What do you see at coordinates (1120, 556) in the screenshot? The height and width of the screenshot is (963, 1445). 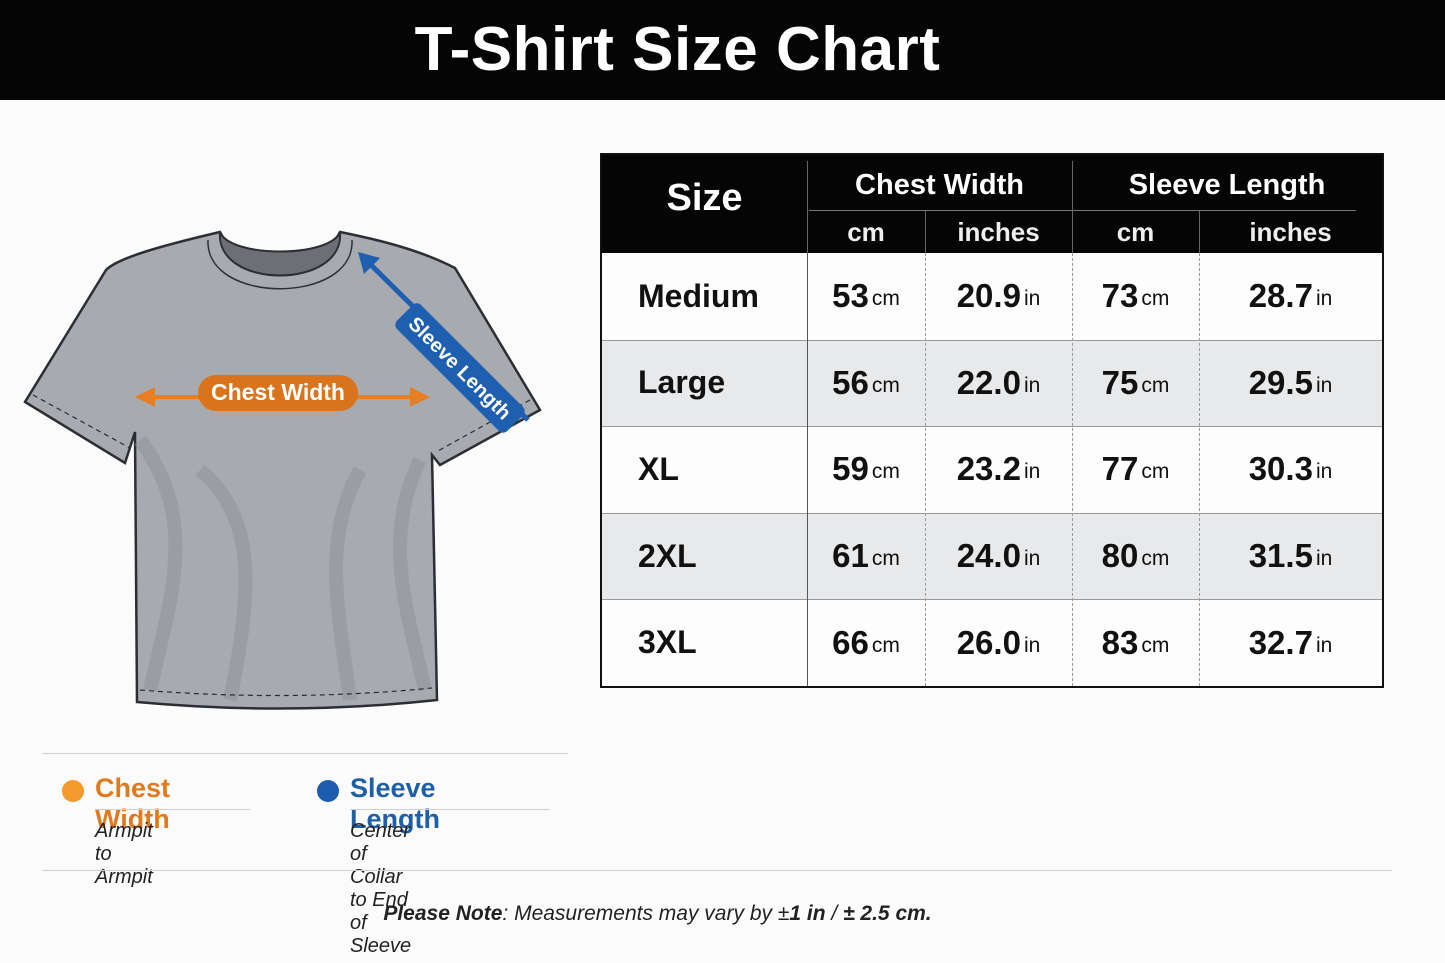 I see `measure-value: 80` at bounding box center [1120, 556].